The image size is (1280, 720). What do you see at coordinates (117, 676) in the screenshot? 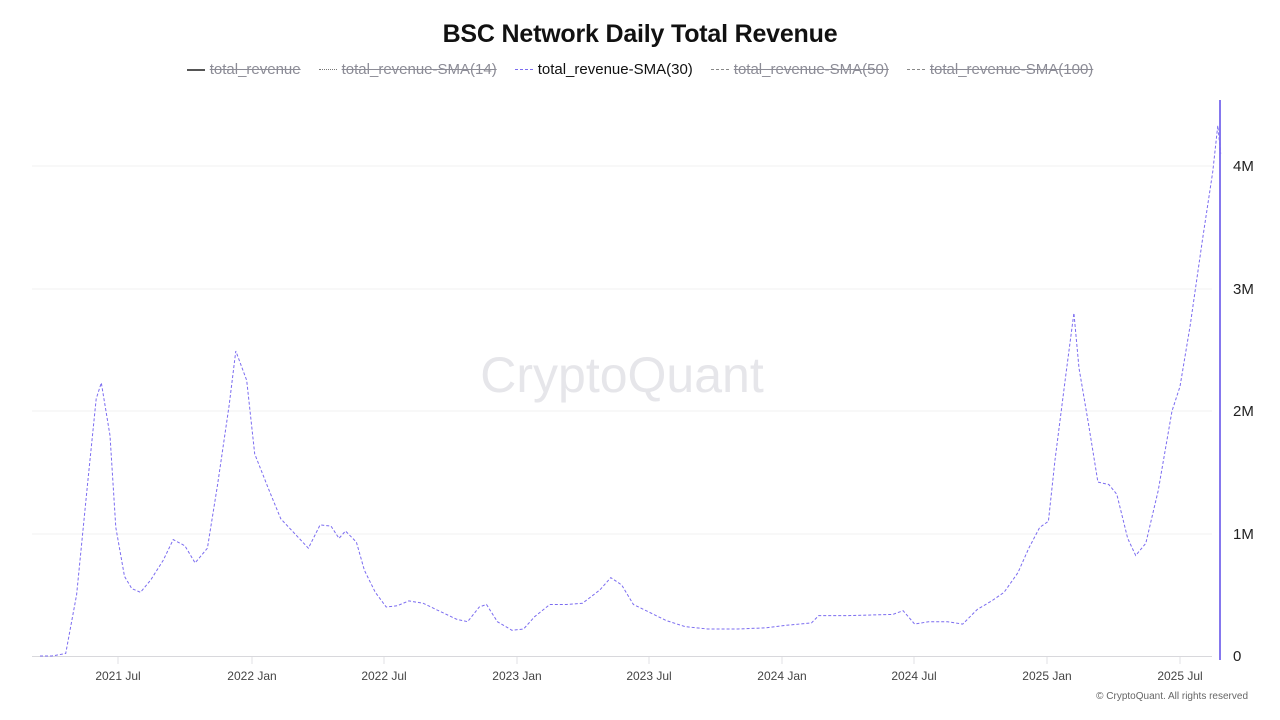
I see `x-tick-label: 2021 Jul` at bounding box center [117, 676].